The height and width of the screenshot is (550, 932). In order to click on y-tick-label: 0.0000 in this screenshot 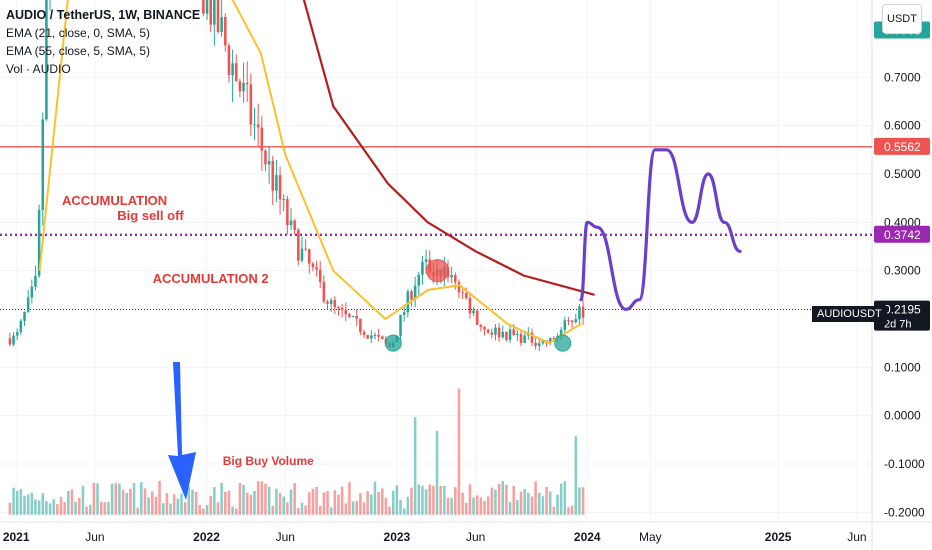, I will do `click(902, 416)`.